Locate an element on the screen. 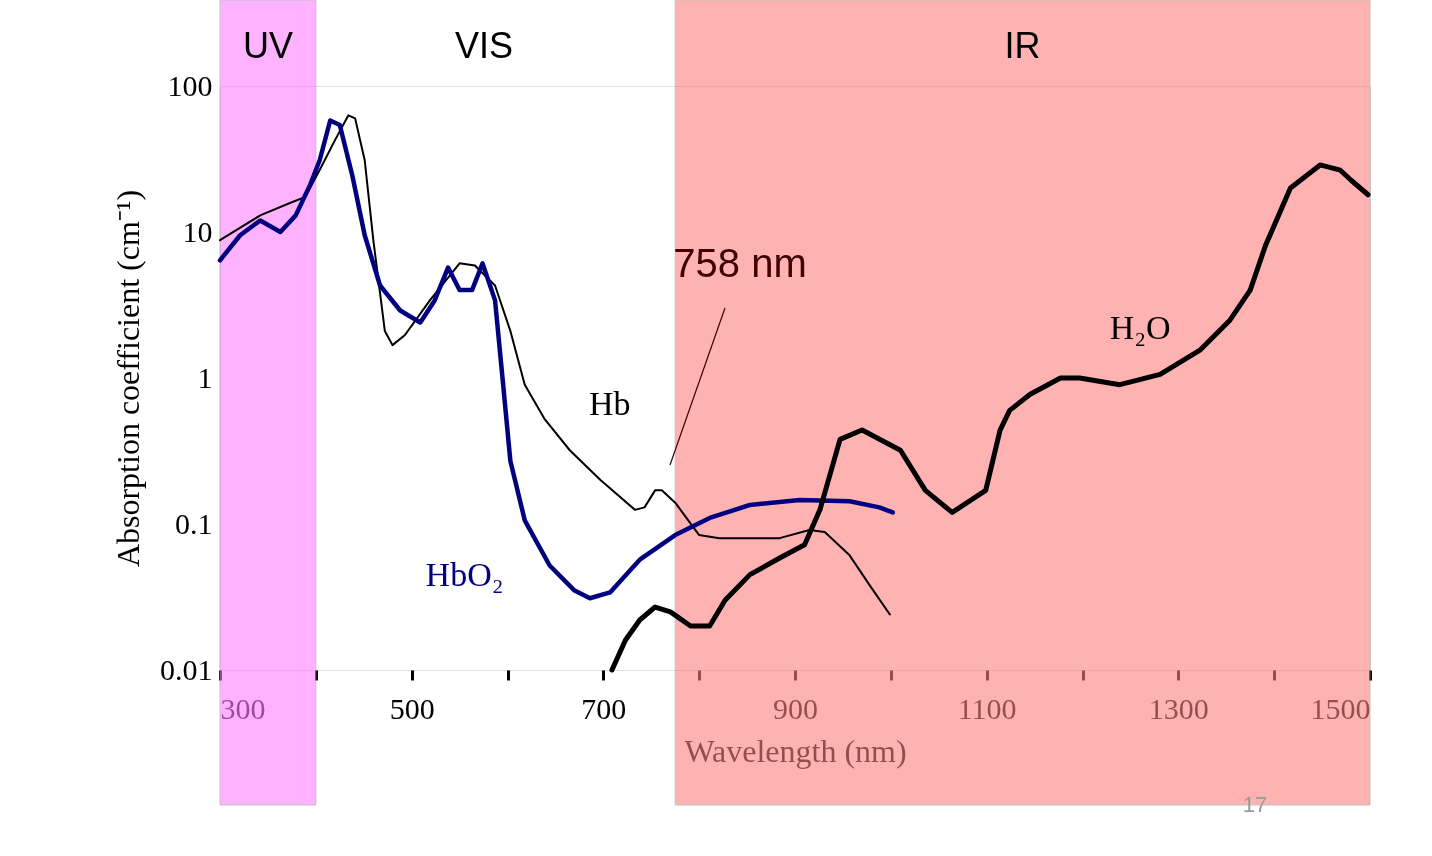 This screenshot has height=856, width=1432. x-tick-label: 1100 is located at coordinates (987, 708).